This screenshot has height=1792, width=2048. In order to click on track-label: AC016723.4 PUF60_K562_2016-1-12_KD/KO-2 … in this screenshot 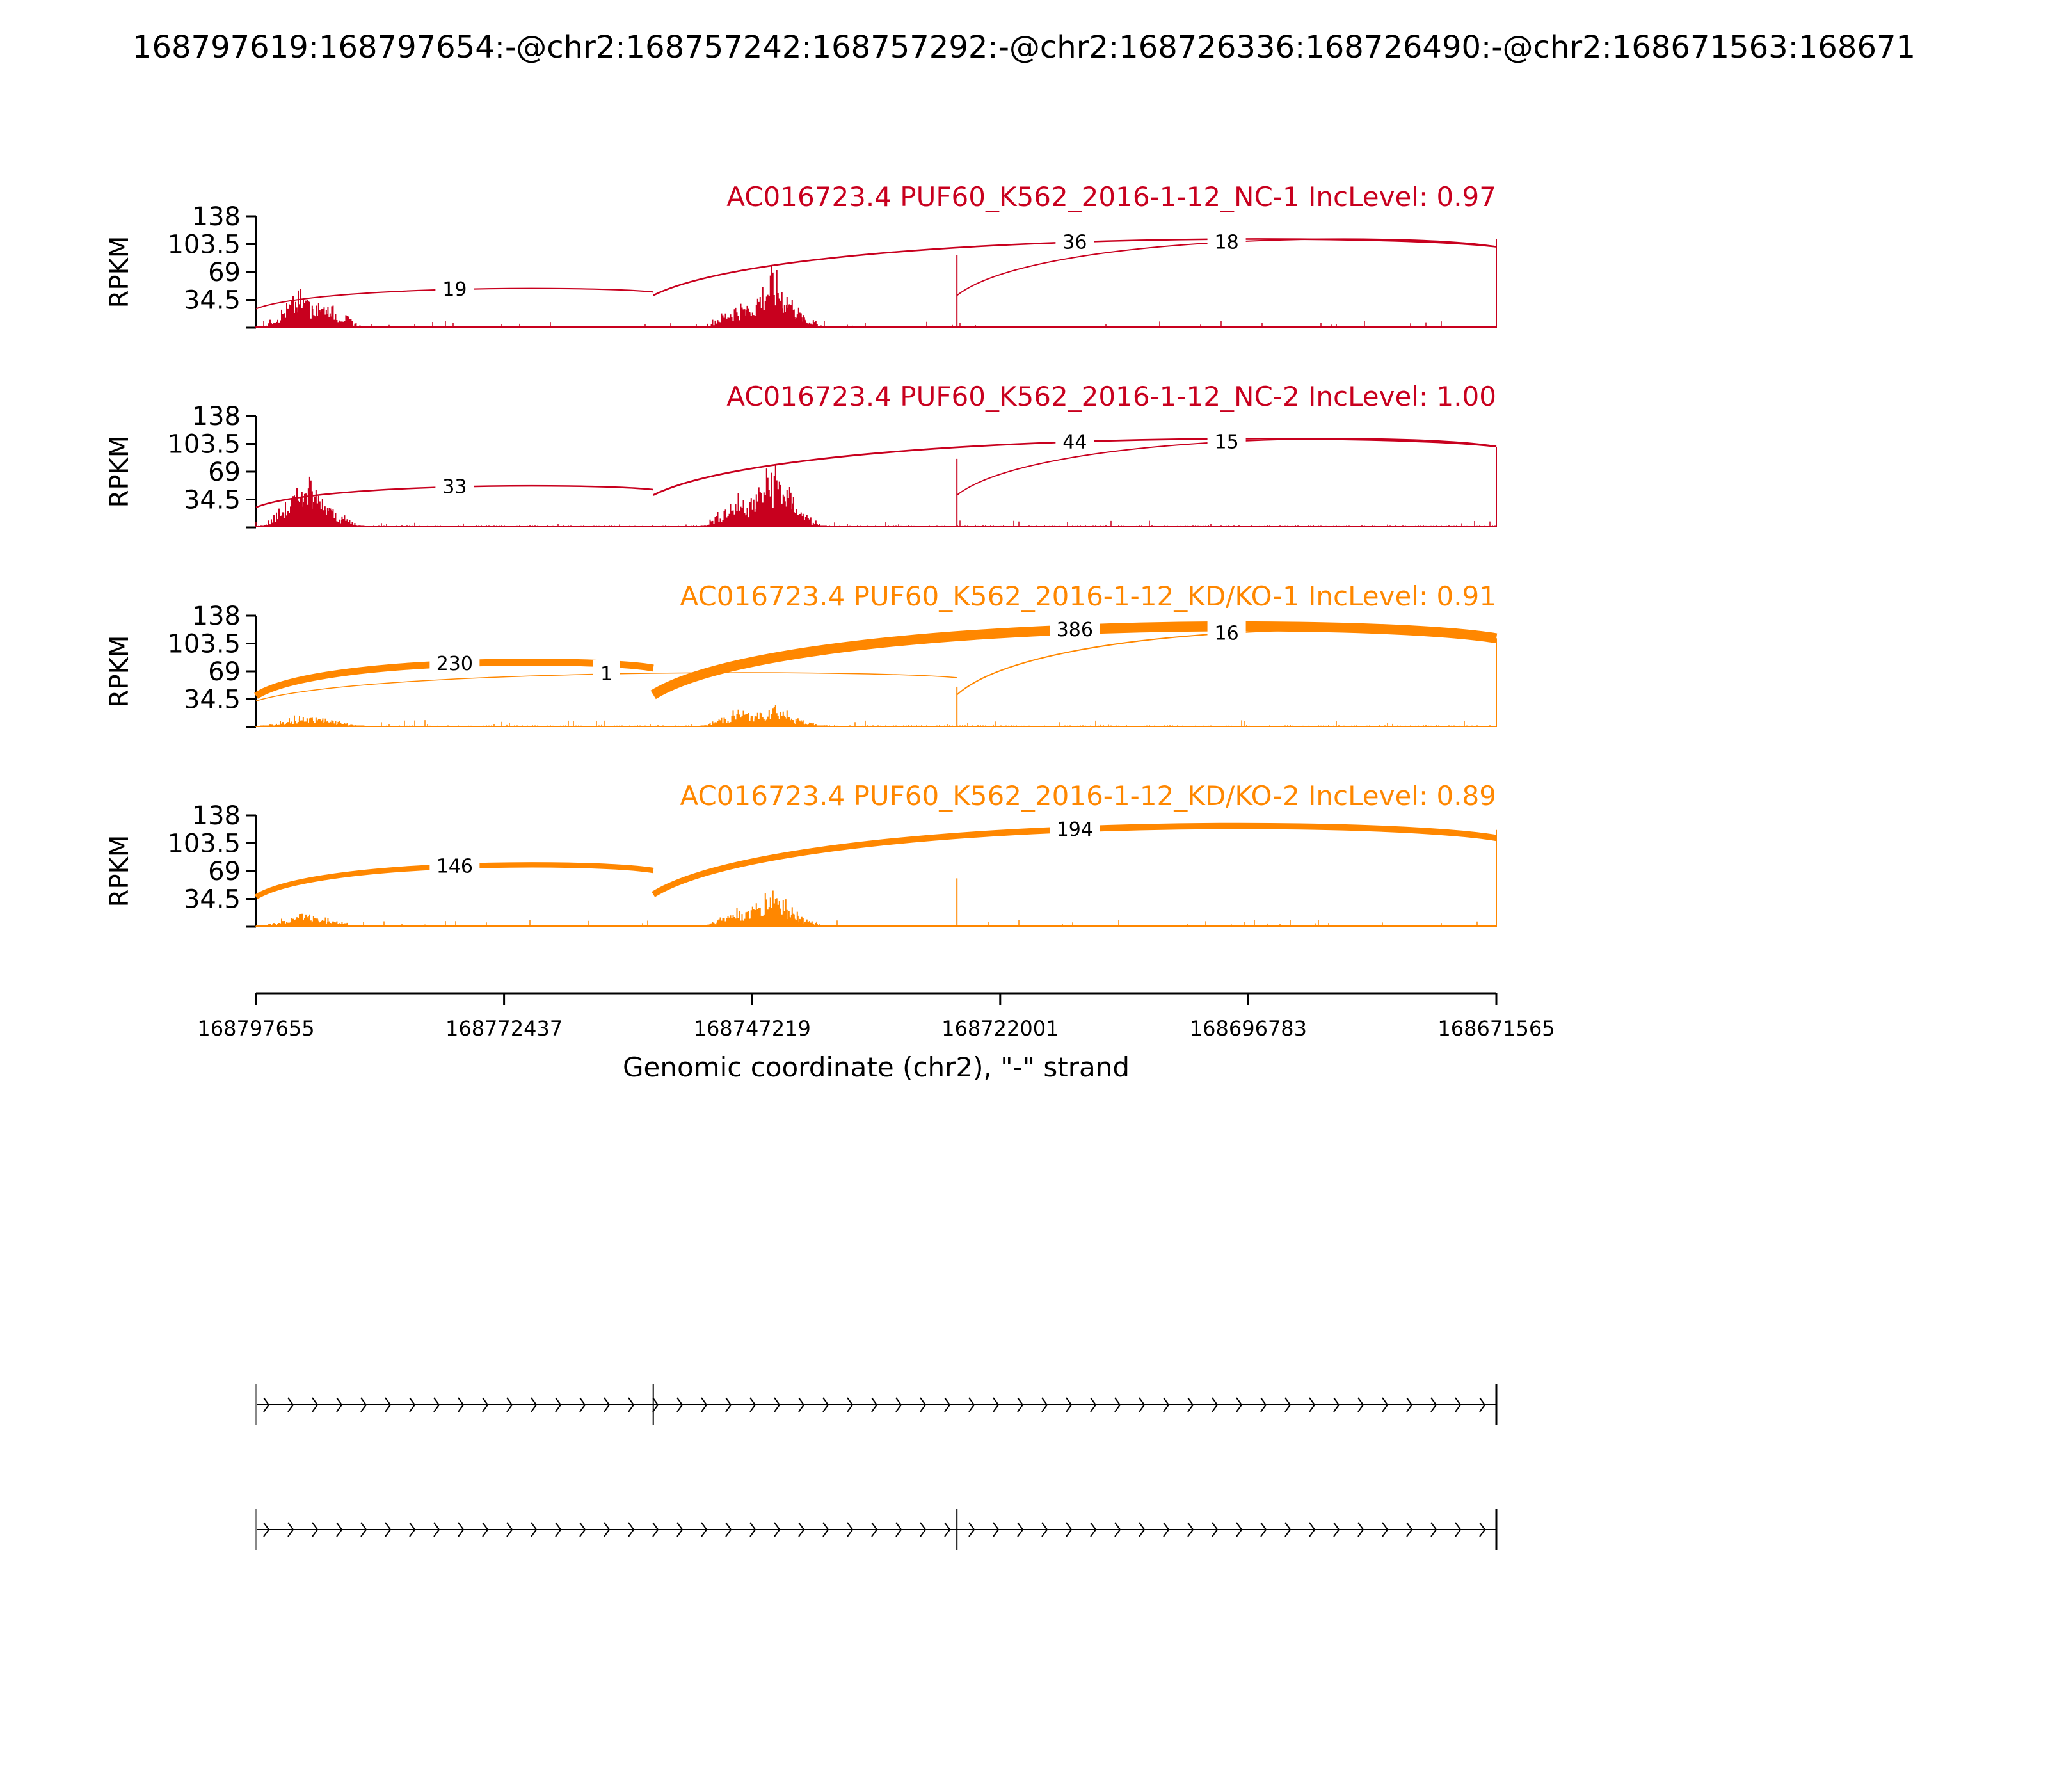, I will do `click(1088, 796)`.